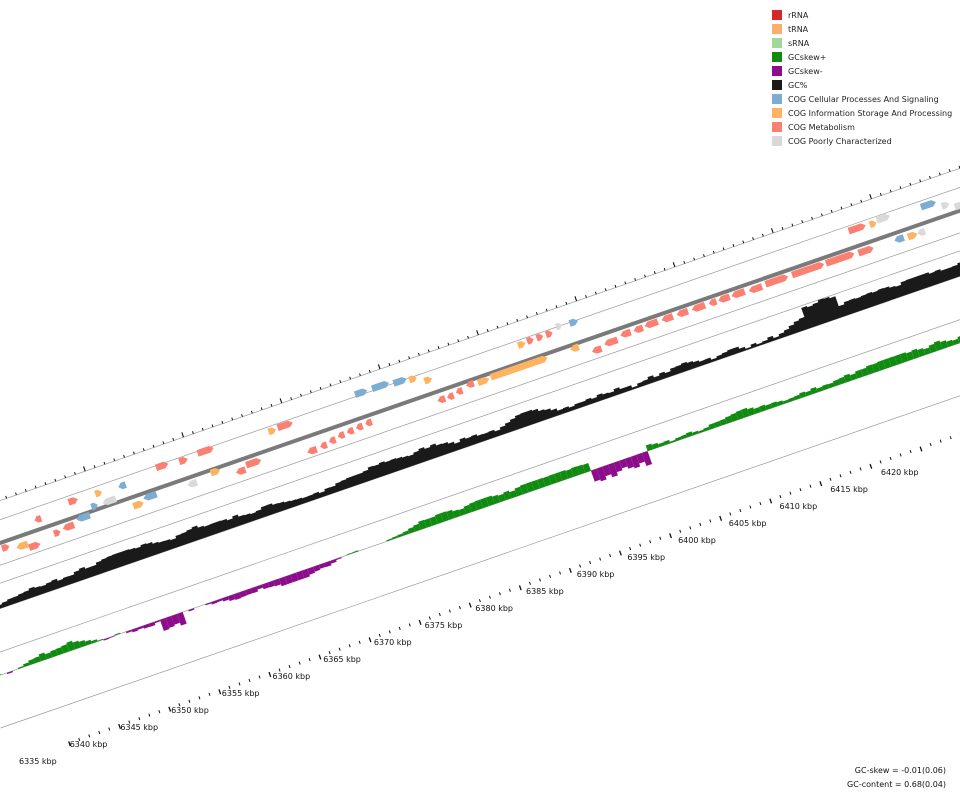 This screenshot has height=800, width=960. What do you see at coordinates (862, 15) in the screenshot?
I see `legend-item: rRNA` at bounding box center [862, 15].